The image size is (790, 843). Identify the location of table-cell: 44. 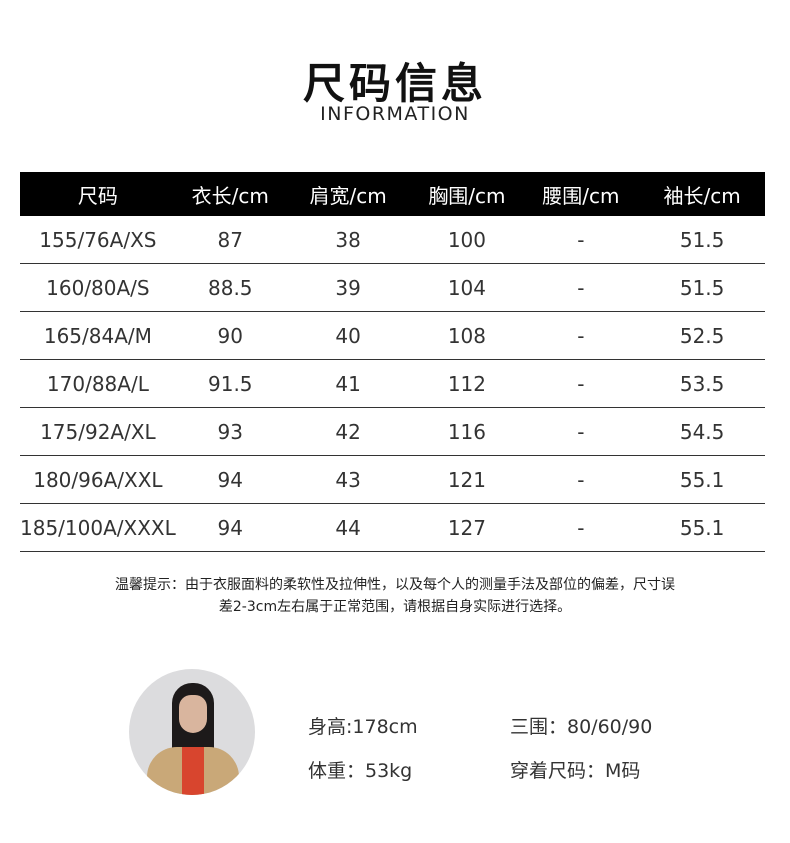
(348, 527).